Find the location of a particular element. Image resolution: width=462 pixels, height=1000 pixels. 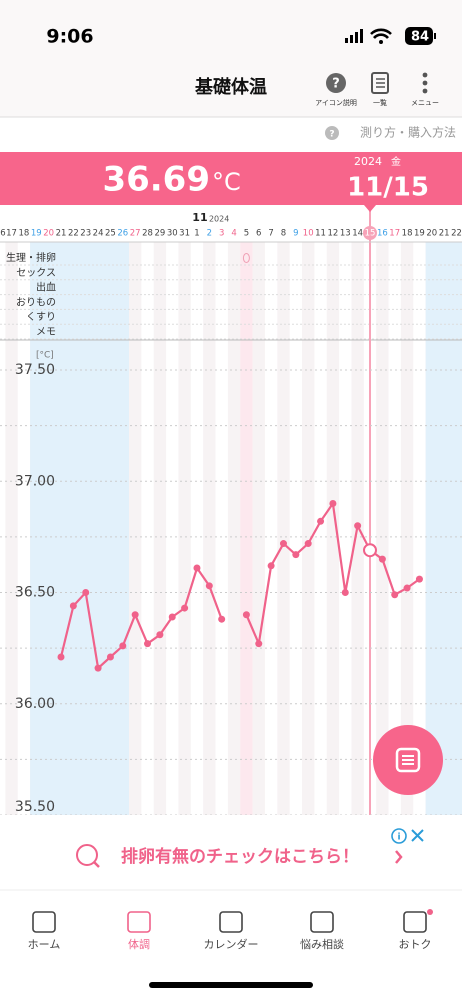

banner-pointer is located at coordinates (370, 208).